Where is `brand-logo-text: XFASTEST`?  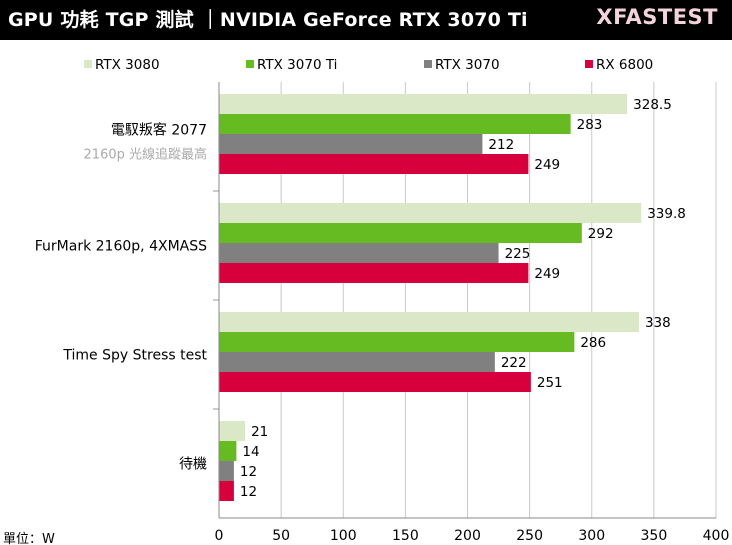
brand-logo-text: XFASTEST is located at coordinates (657, 17).